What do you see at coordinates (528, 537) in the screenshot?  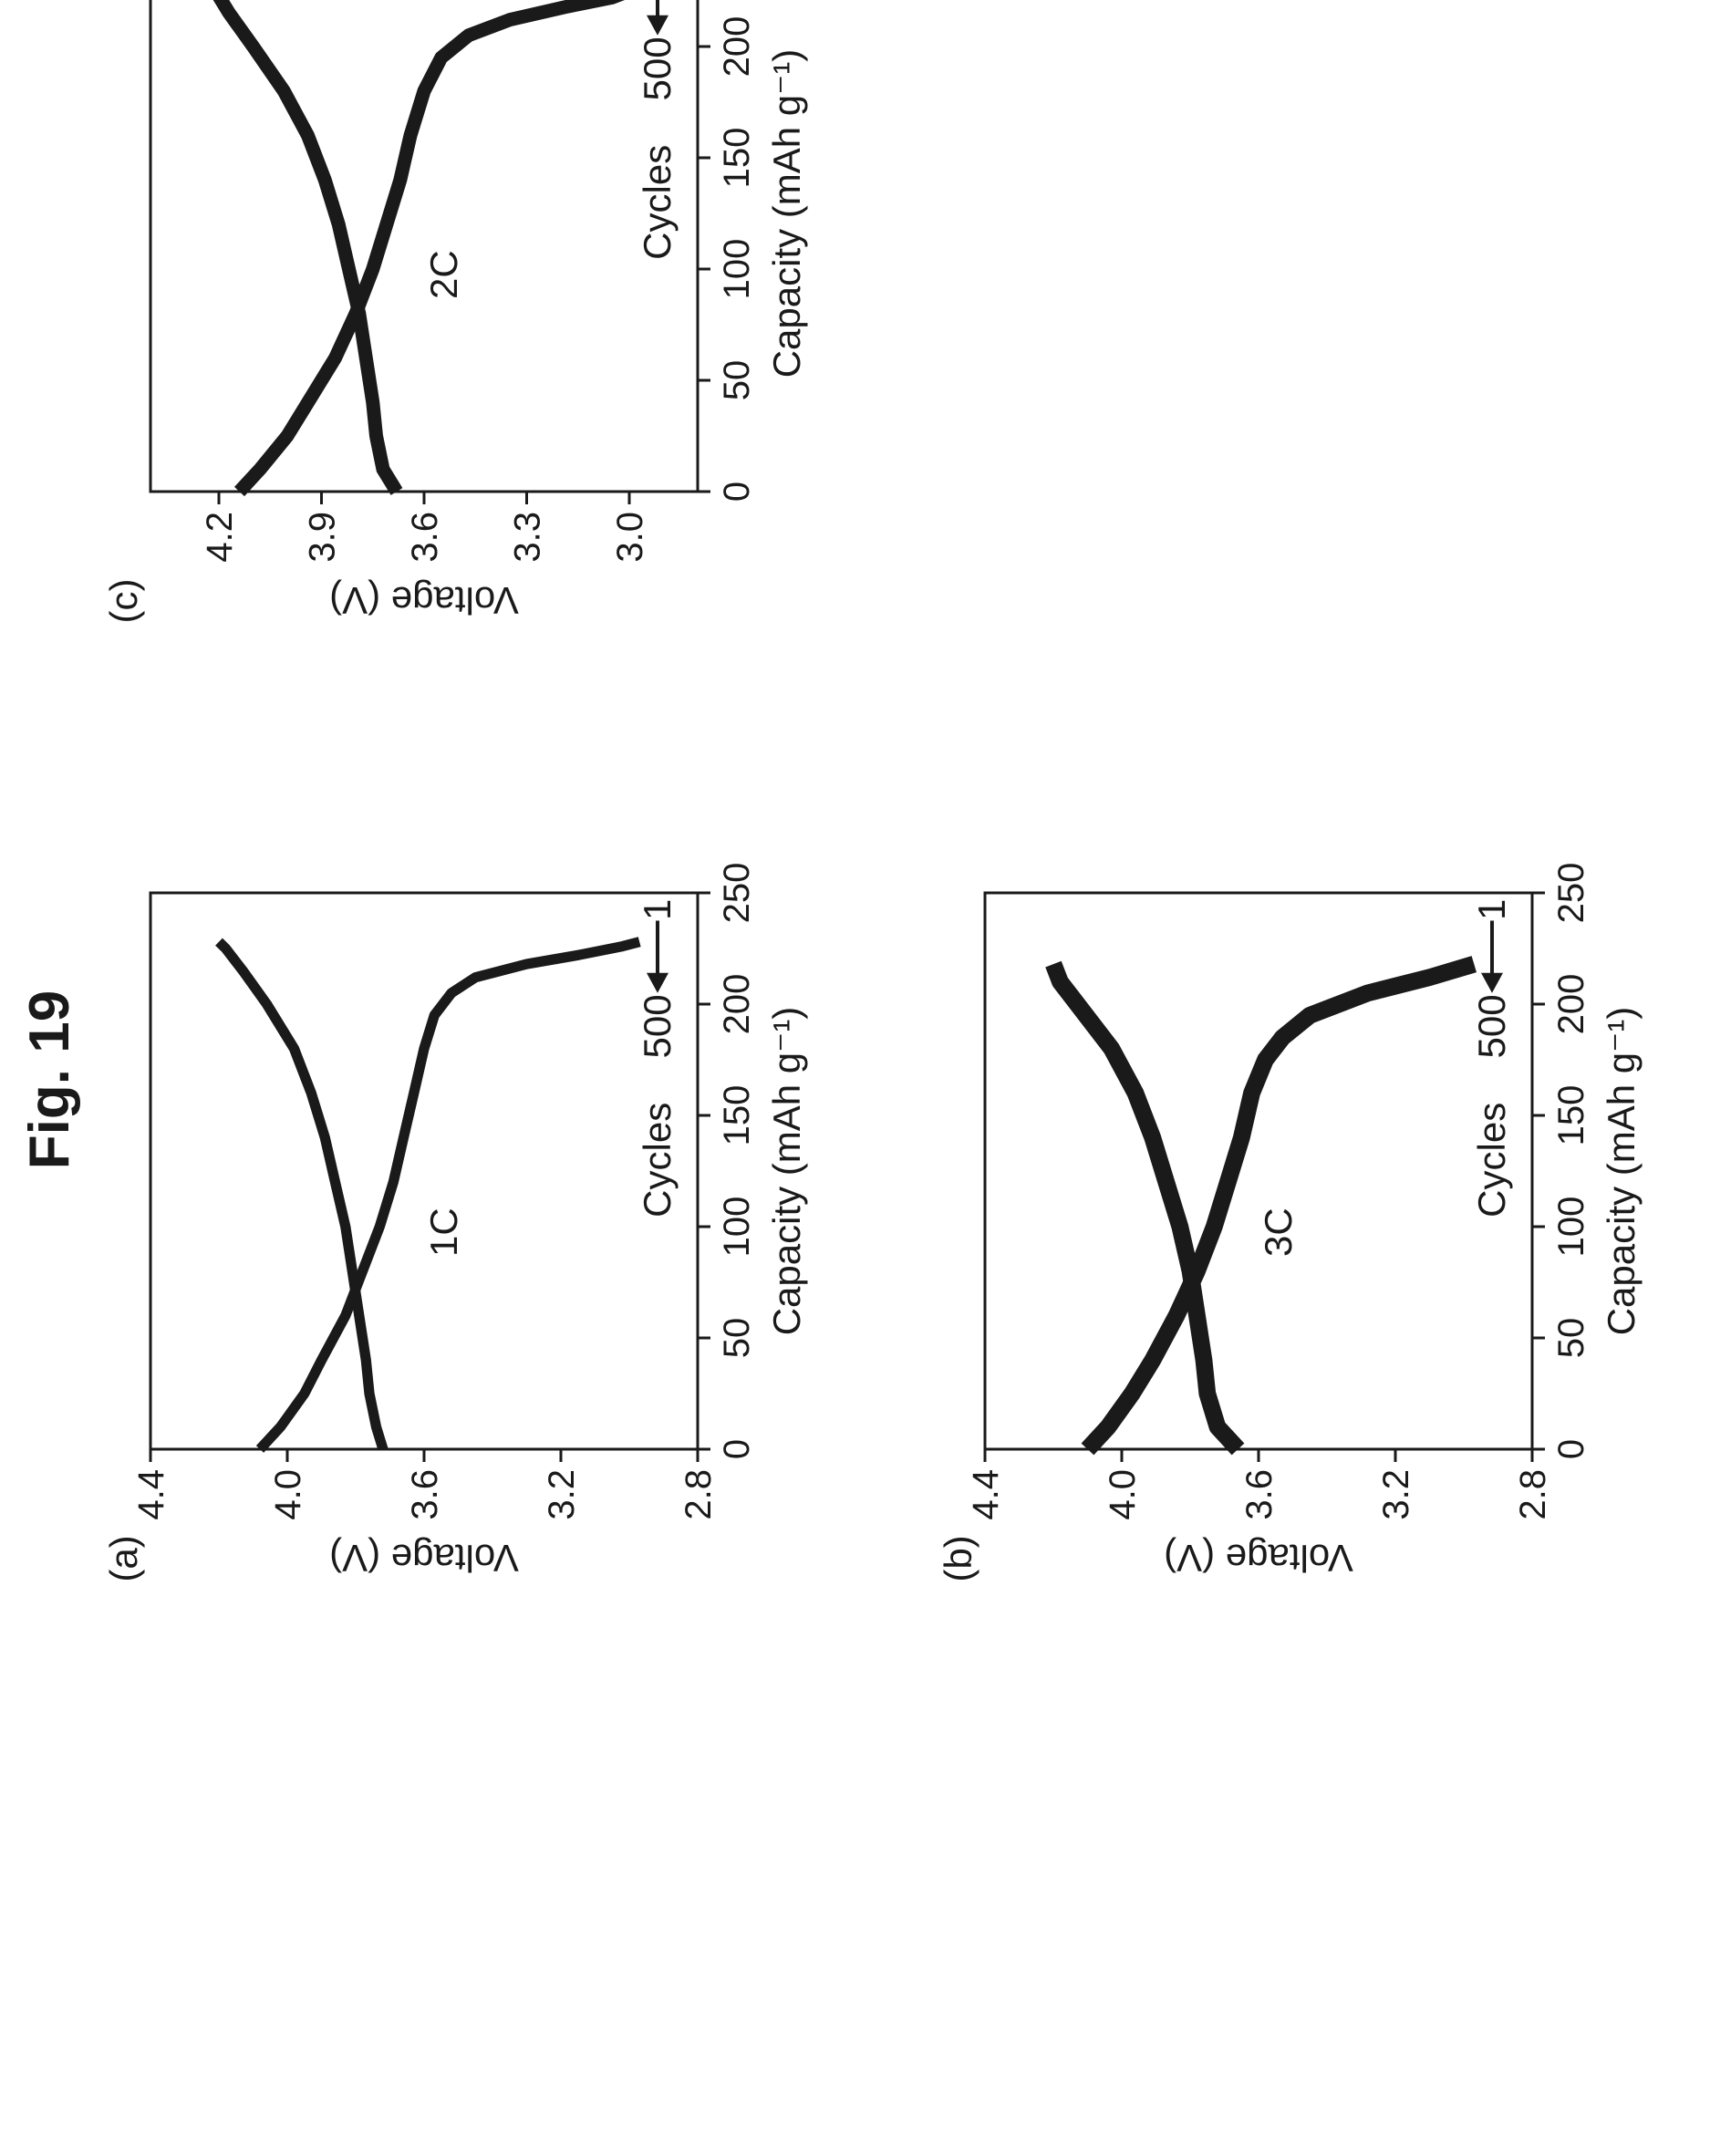 I see `y-tick-label: 3.3` at bounding box center [528, 537].